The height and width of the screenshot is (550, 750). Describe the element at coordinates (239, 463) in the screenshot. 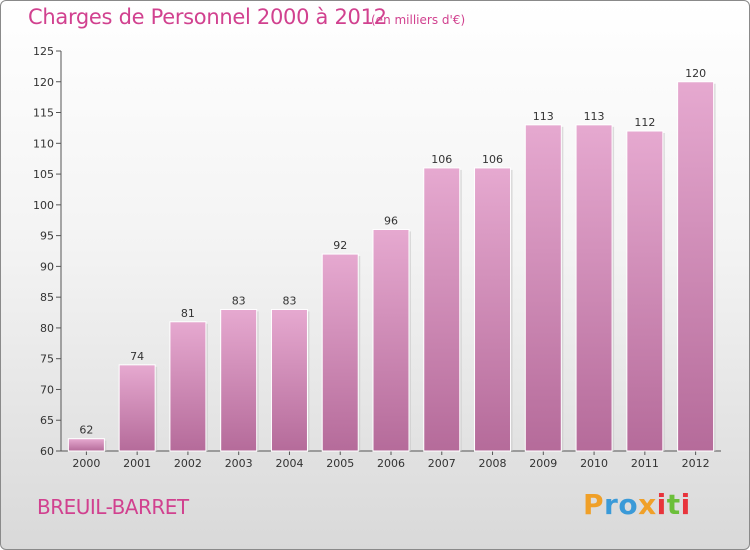

I see `x-tick-label: 2003` at that location.